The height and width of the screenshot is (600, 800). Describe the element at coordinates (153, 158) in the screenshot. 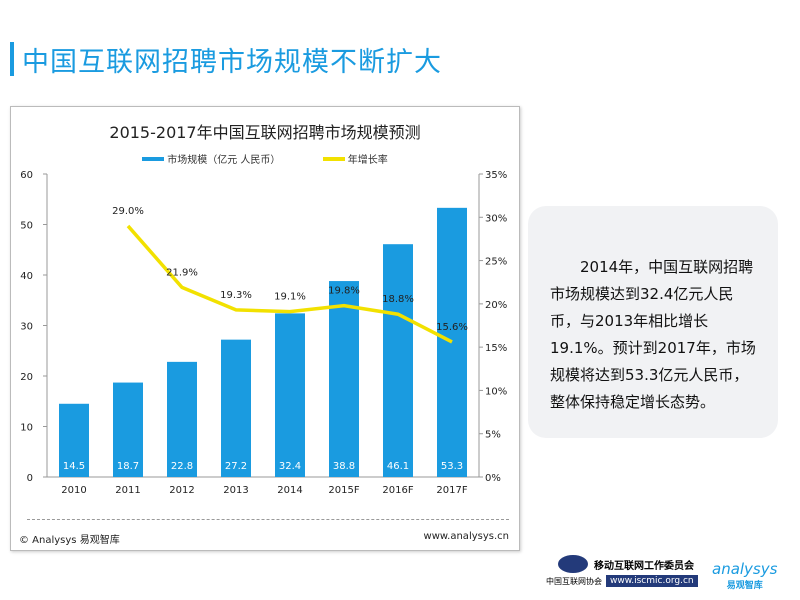

I see `legend-swatch-bar` at that location.